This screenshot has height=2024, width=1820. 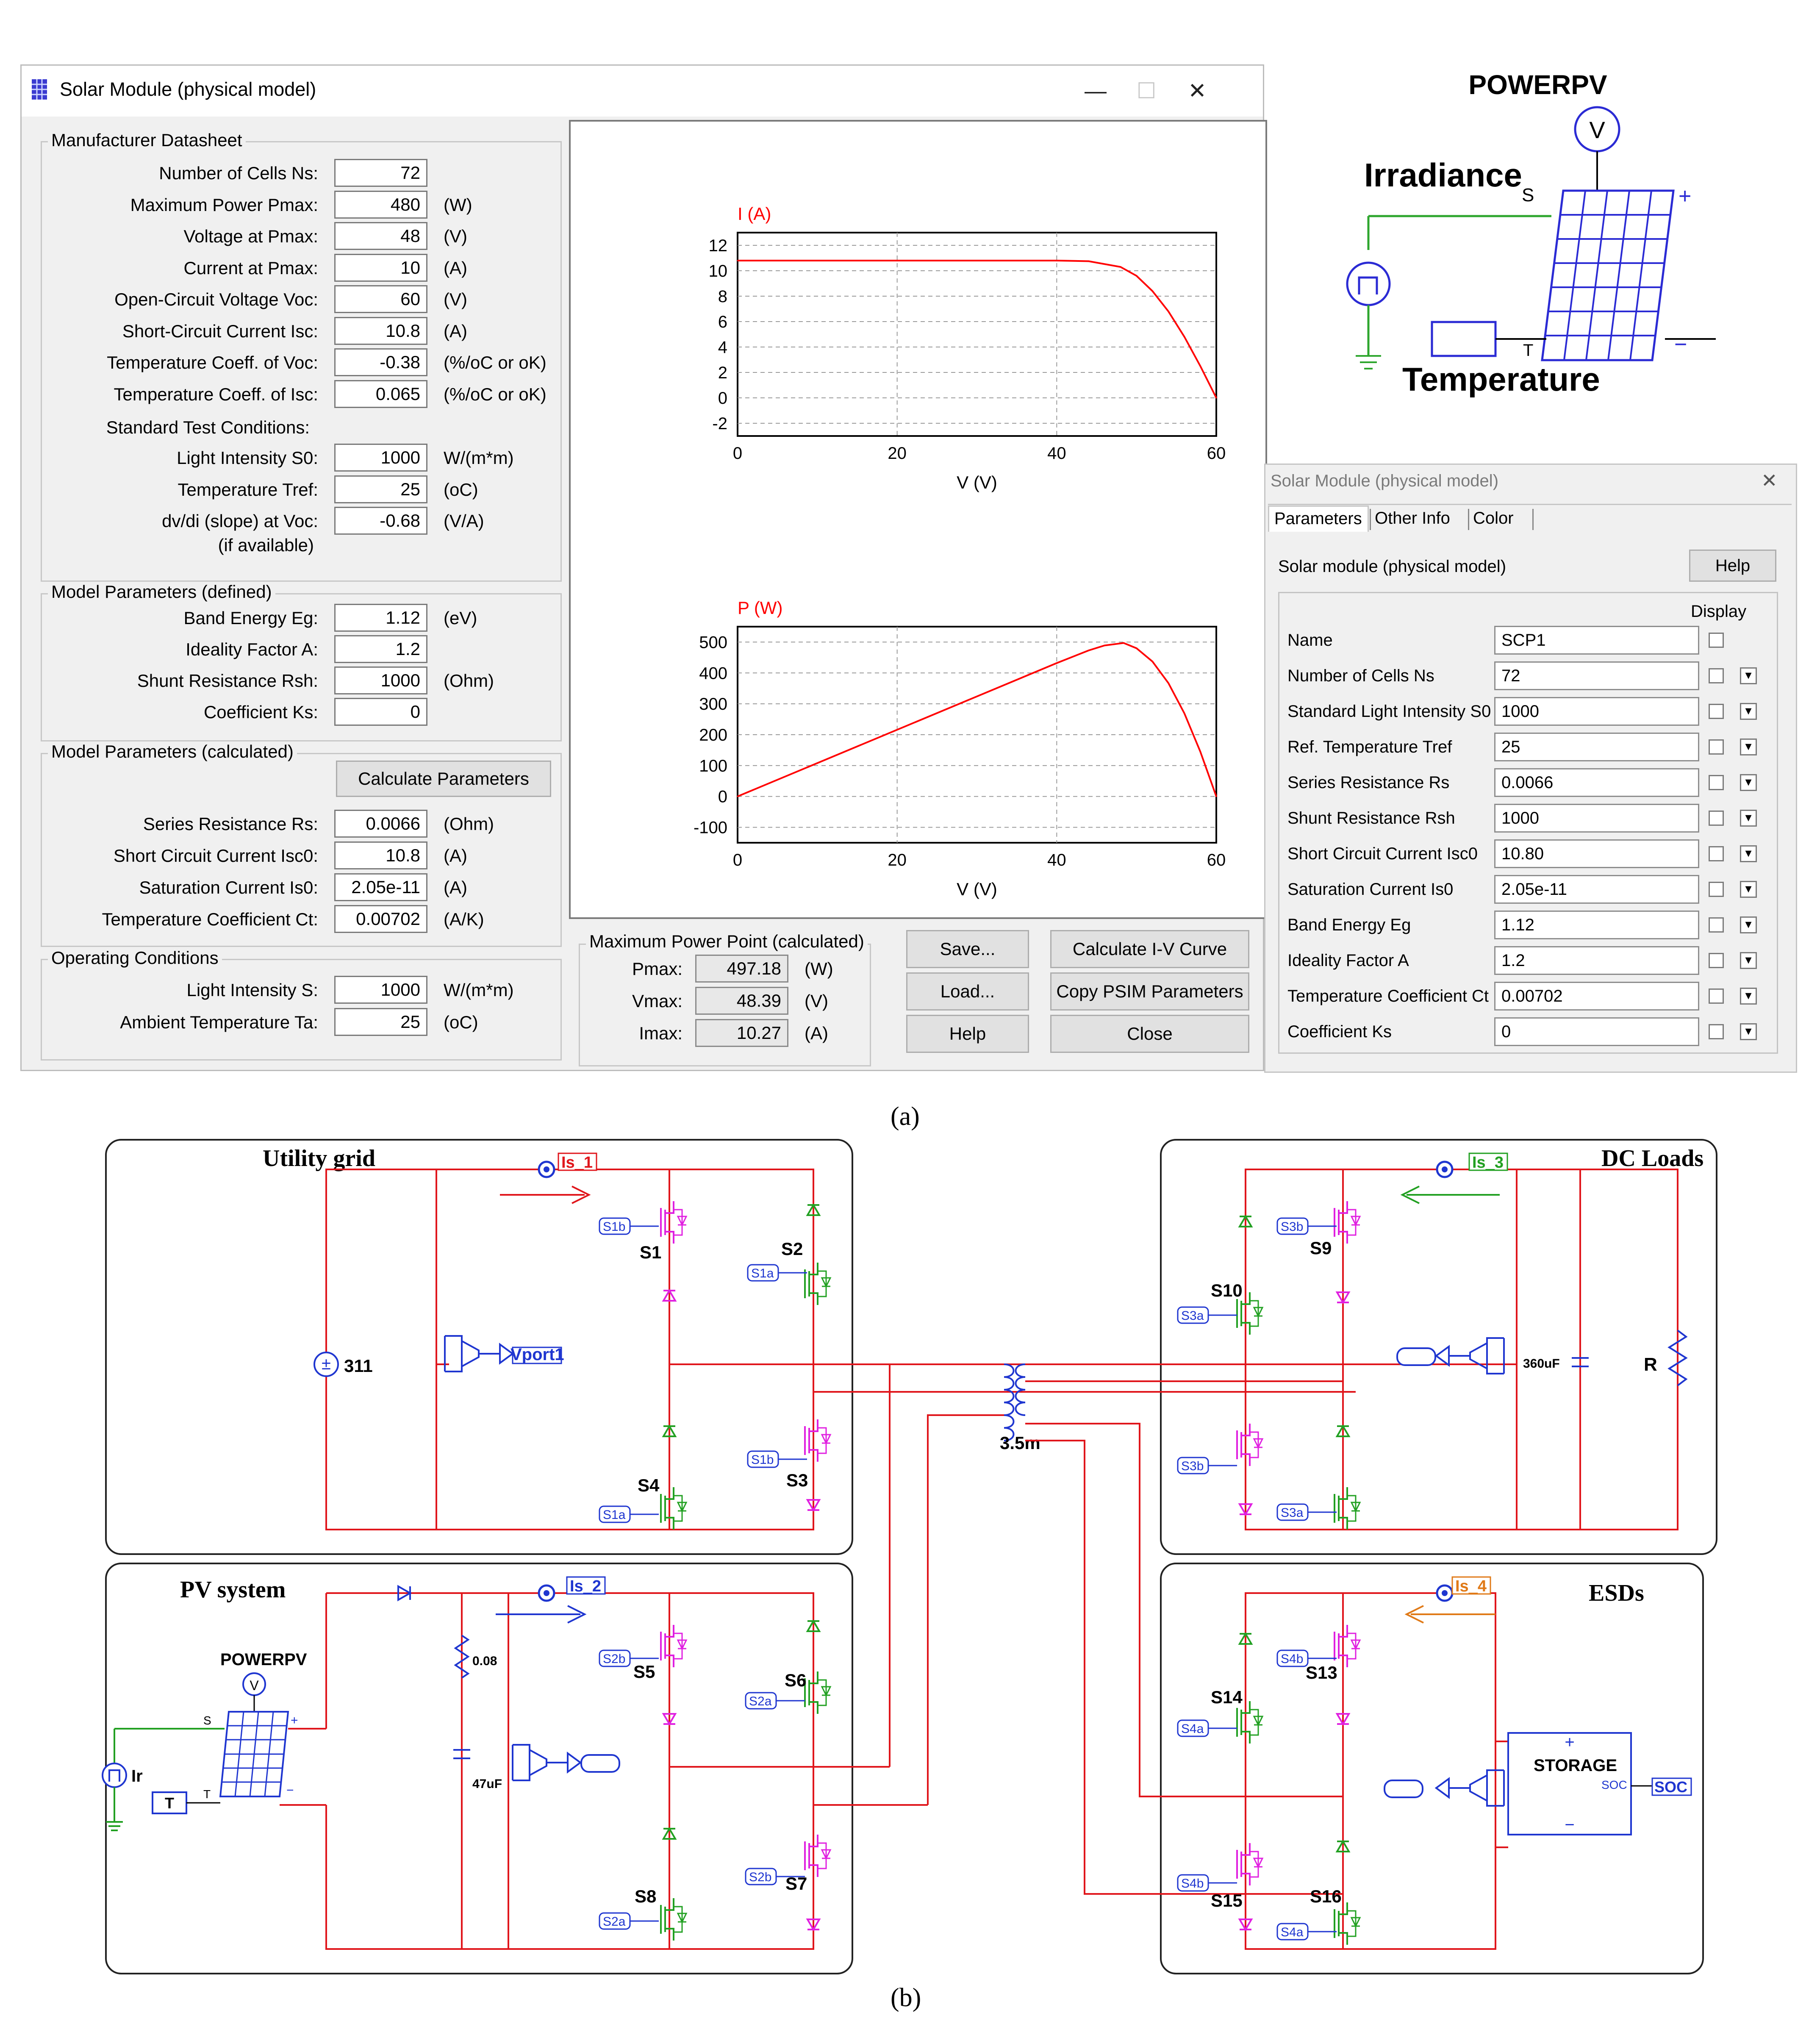 I want to click on mfr-row-2-input: 48, so click(x=381, y=236).